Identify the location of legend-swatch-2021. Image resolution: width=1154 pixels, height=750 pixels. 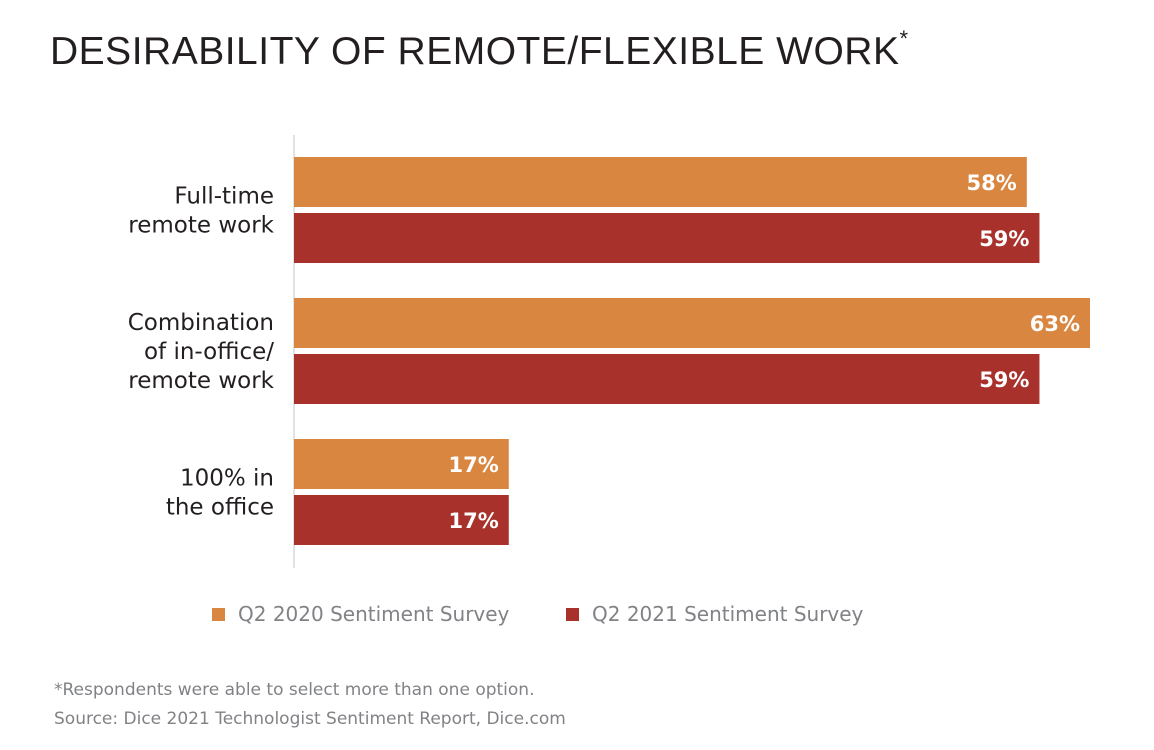
(572, 614).